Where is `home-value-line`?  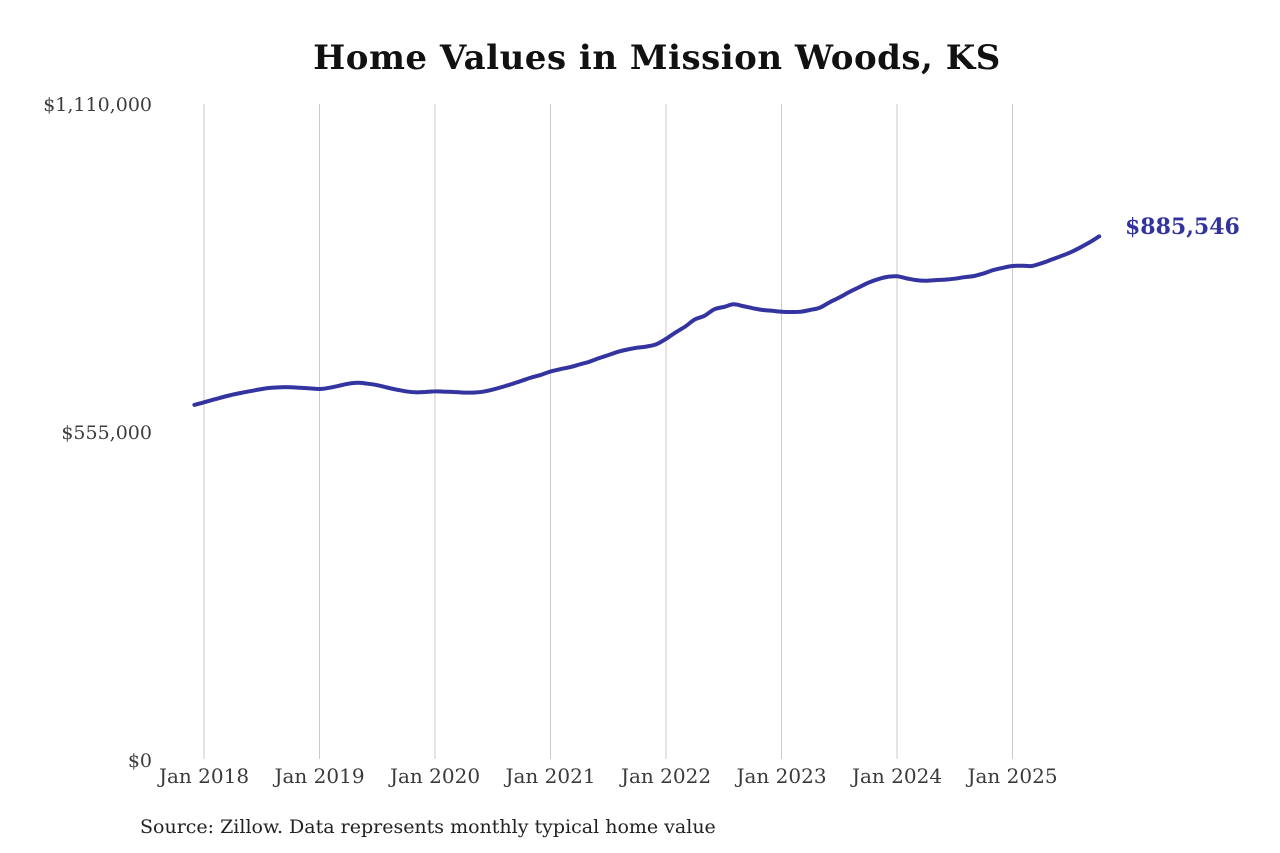
home-value-line is located at coordinates (647, 320).